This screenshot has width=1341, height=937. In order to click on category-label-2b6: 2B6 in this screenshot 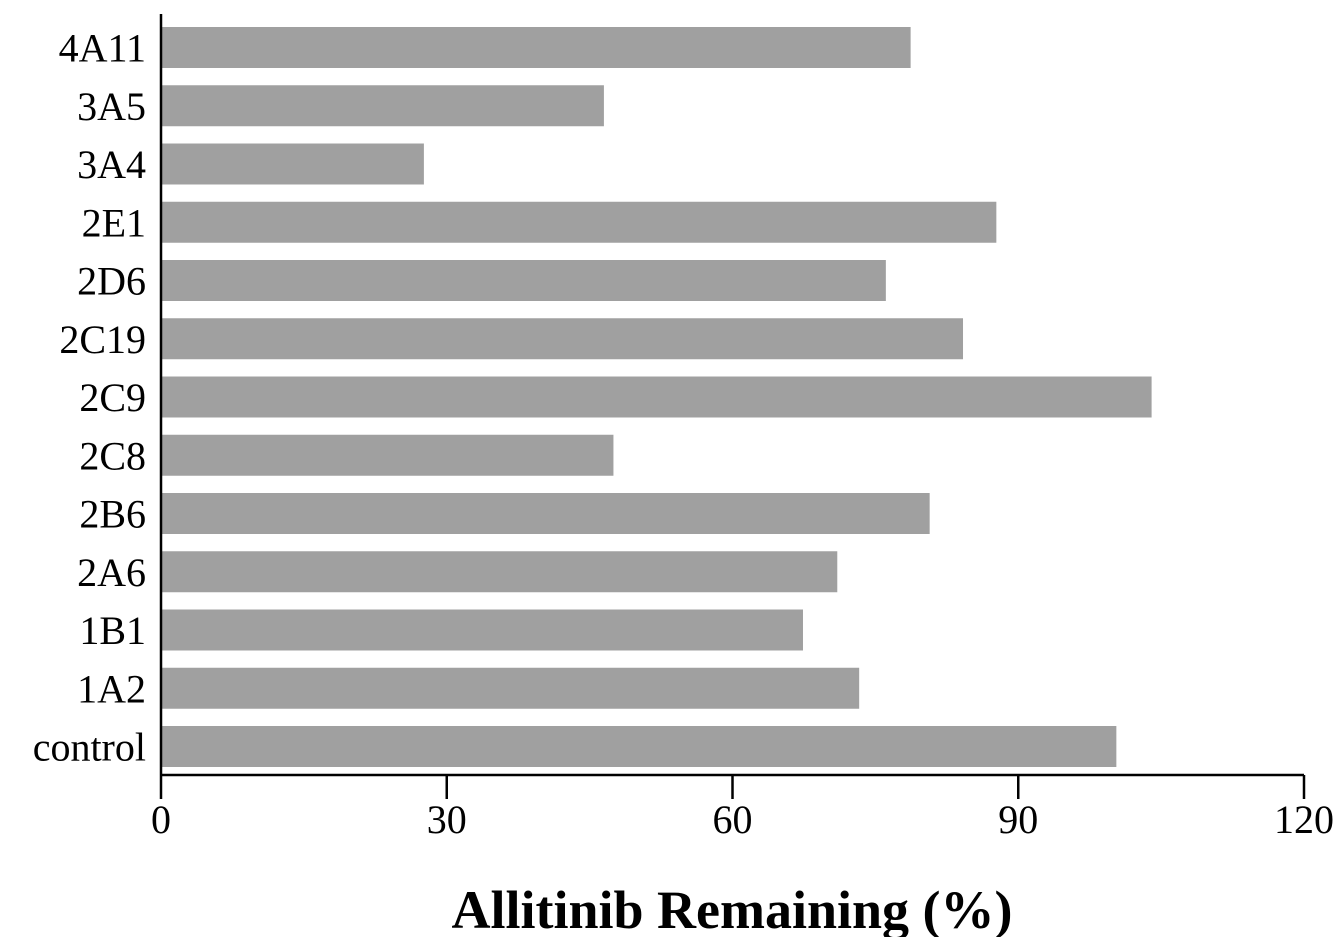, I will do `click(112, 514)`.